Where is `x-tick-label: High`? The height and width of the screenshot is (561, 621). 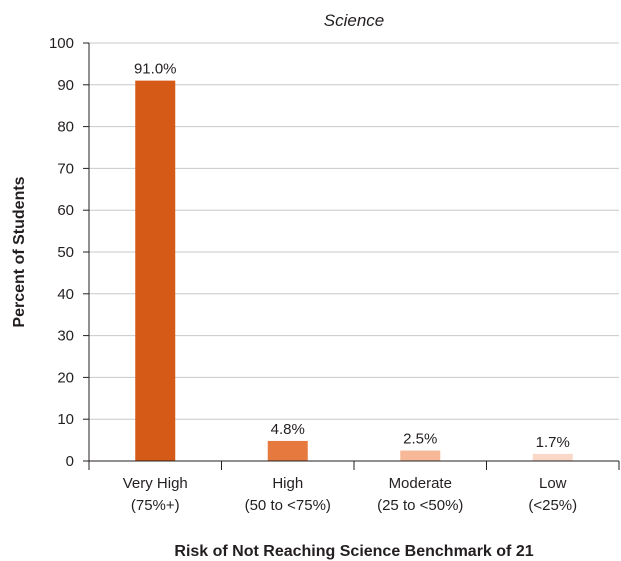
x-tick-label: High is located at coordinates (287, 483).